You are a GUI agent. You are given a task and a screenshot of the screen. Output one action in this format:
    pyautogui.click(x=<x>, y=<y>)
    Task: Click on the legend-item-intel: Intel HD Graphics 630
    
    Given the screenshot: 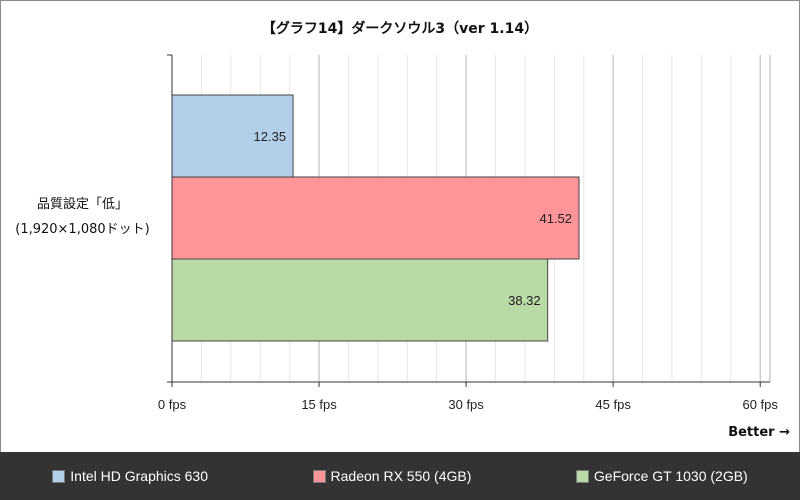 What is the action you would take?
    pyautogui.click(x=130, y=476)
    